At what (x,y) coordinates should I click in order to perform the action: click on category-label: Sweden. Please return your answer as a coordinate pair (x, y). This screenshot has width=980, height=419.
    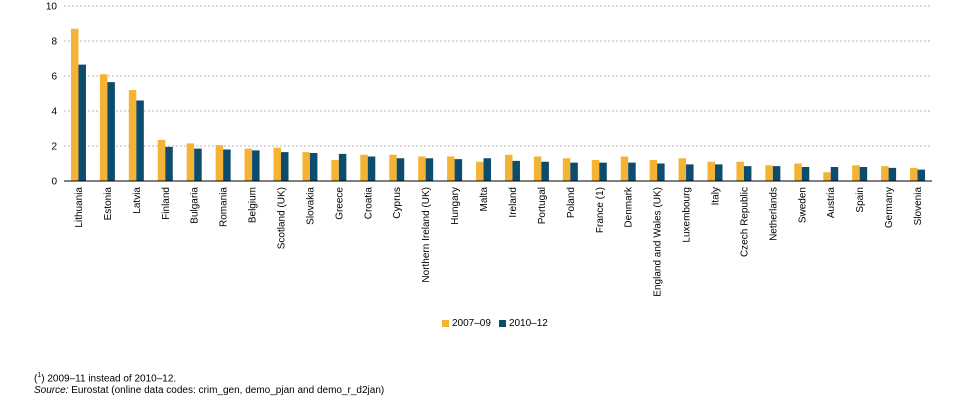
    Looking at the image, I should click on (802, 205).